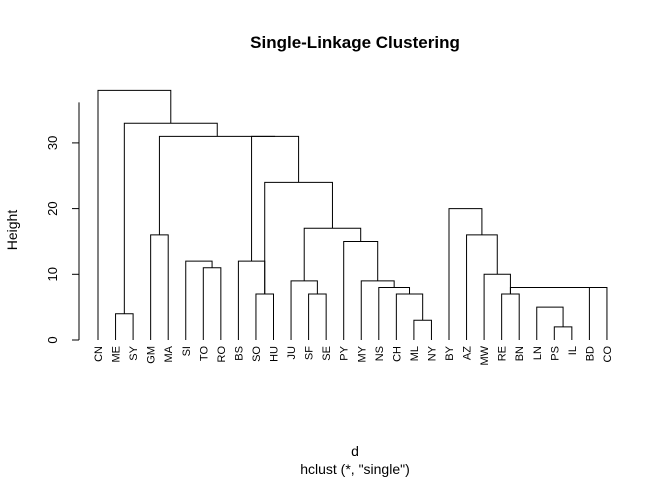 This screenshot has height=480, width=672. I want to click on leaf-label: CO, so click(608, 354).